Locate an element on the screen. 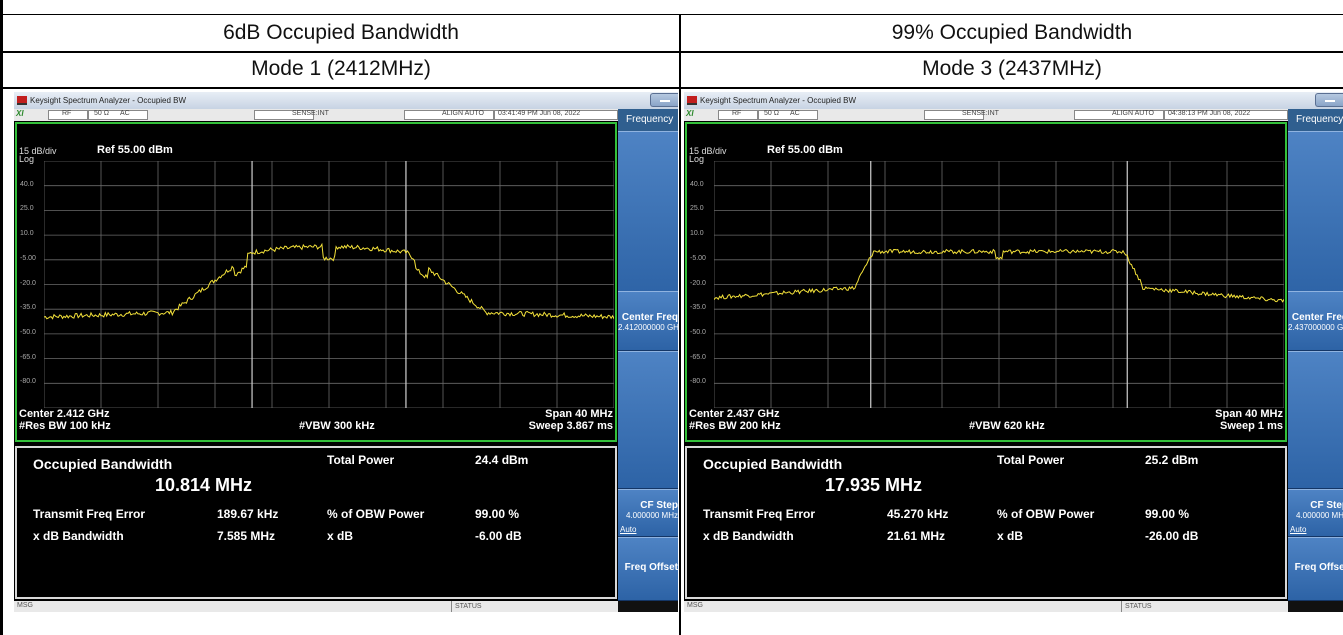 The height and width of the screenshot is (635, 1343). window-title: Keysight Spectrum Analyzer - Occupied BW is located at coordinates (778, 100).